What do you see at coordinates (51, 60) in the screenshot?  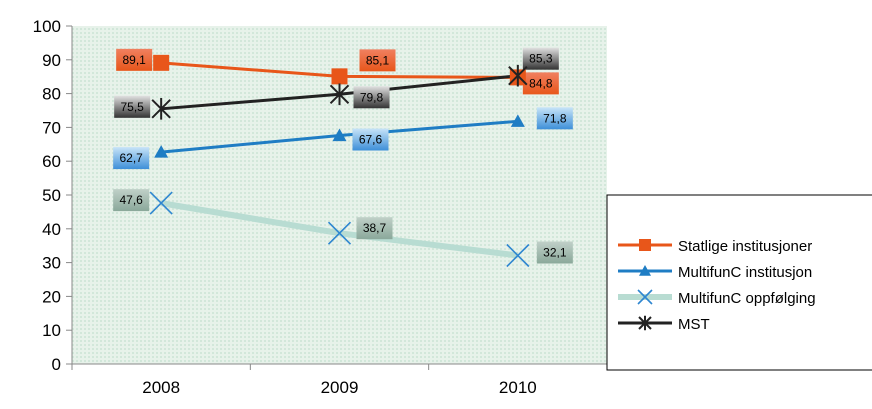 I see `y-tick-label: 90` at bounding box center [51, 60].